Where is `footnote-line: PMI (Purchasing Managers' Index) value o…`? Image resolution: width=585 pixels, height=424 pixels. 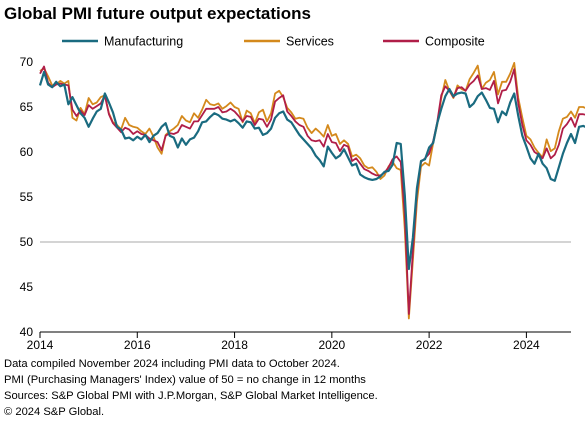 footnote-line: PMI (Purchasing Managers' Index) value o… is located at coordinates (185, 380).